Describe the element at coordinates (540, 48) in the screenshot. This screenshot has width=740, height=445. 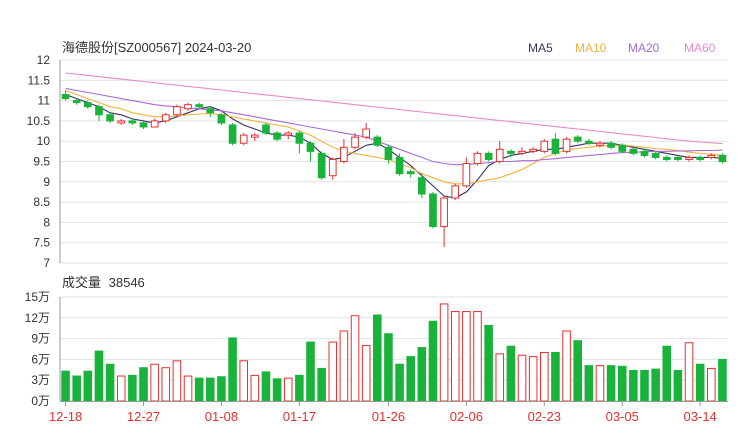
I see `legend-ma5: MA5` at that location.